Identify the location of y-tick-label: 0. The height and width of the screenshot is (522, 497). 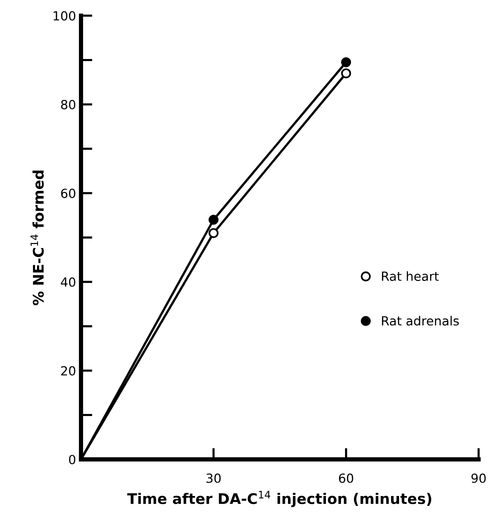
(72, 459).